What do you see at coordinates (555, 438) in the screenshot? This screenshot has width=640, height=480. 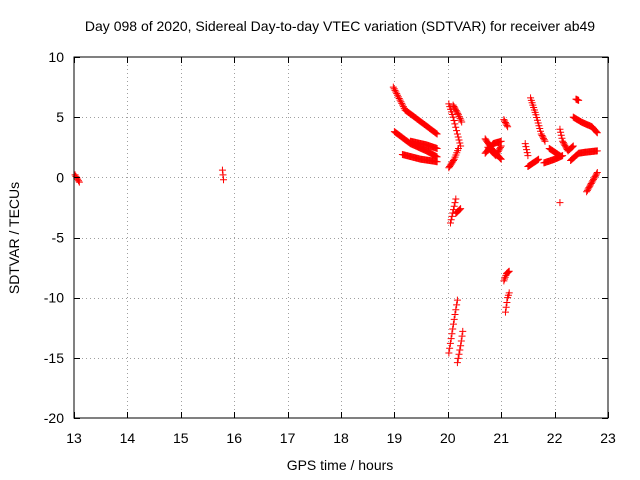 I see `x-tick-label: 22` at bounding box center [555, 438].